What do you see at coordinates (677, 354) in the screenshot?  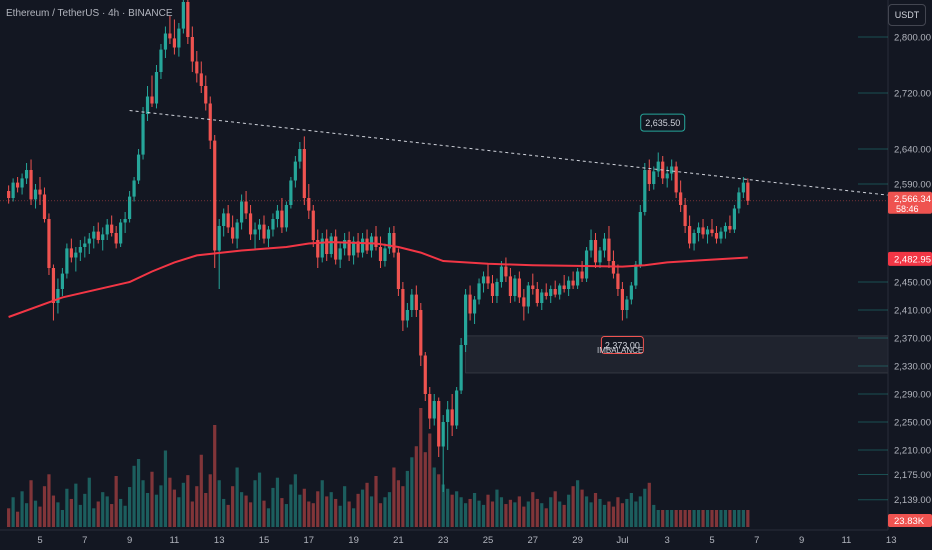 I see `imbalance-zone-group` at bounding box center [677, 354].